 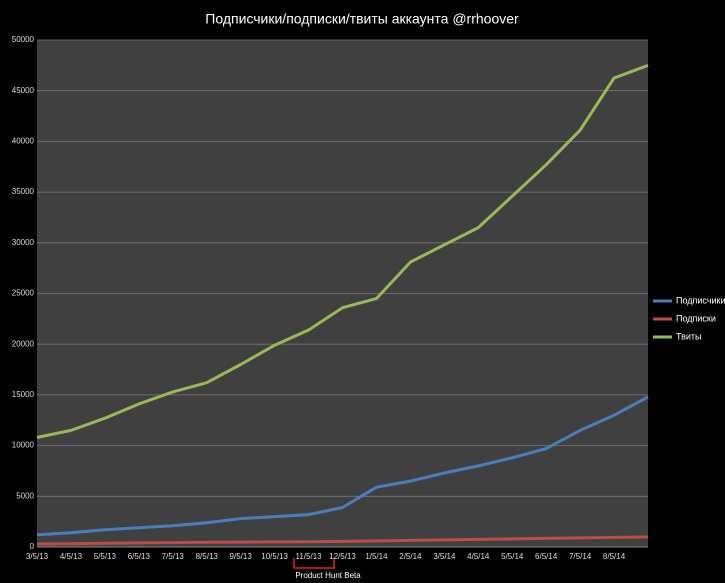 What do you see at coordinates (139, 556) in the screenshot?
I see `x-tick-label: 6/5/13` at bounding box center [139, 556].